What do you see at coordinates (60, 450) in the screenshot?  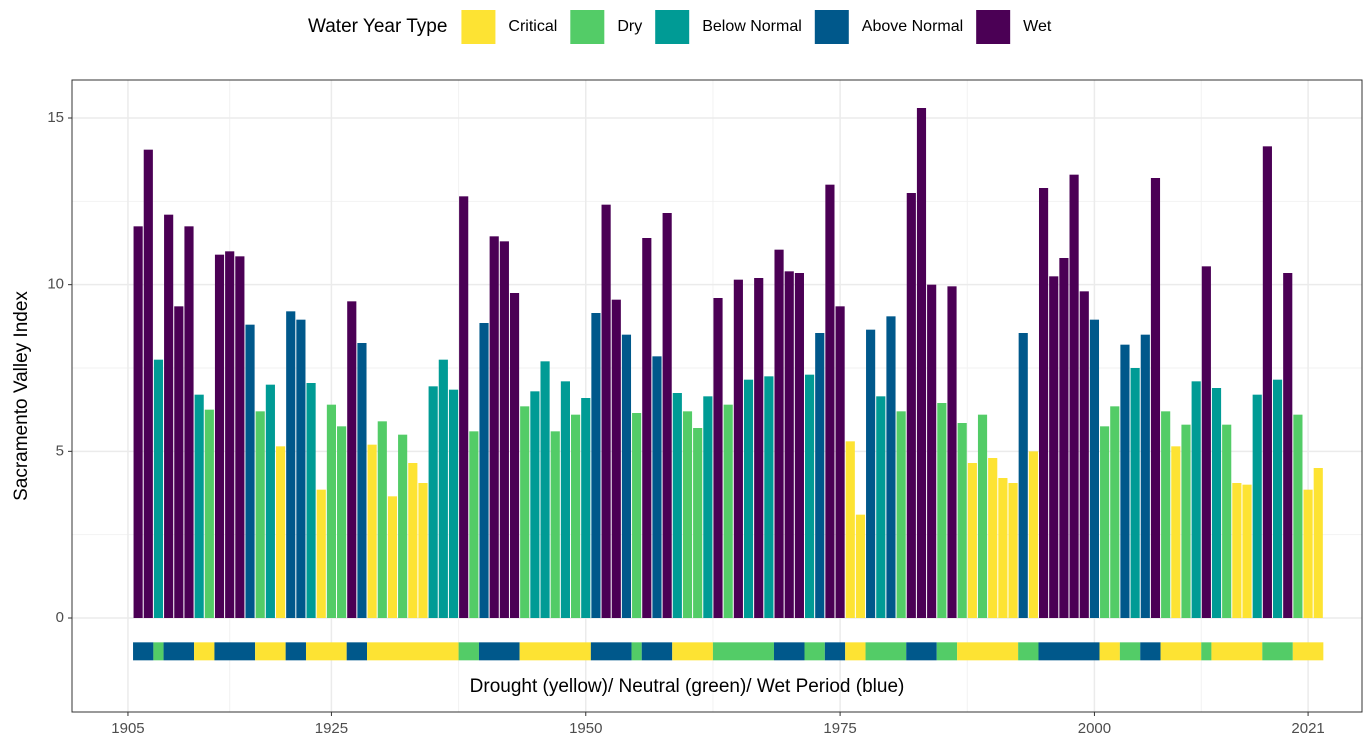 I see `y-tick-label: 5` at bounding box center [60, 450].